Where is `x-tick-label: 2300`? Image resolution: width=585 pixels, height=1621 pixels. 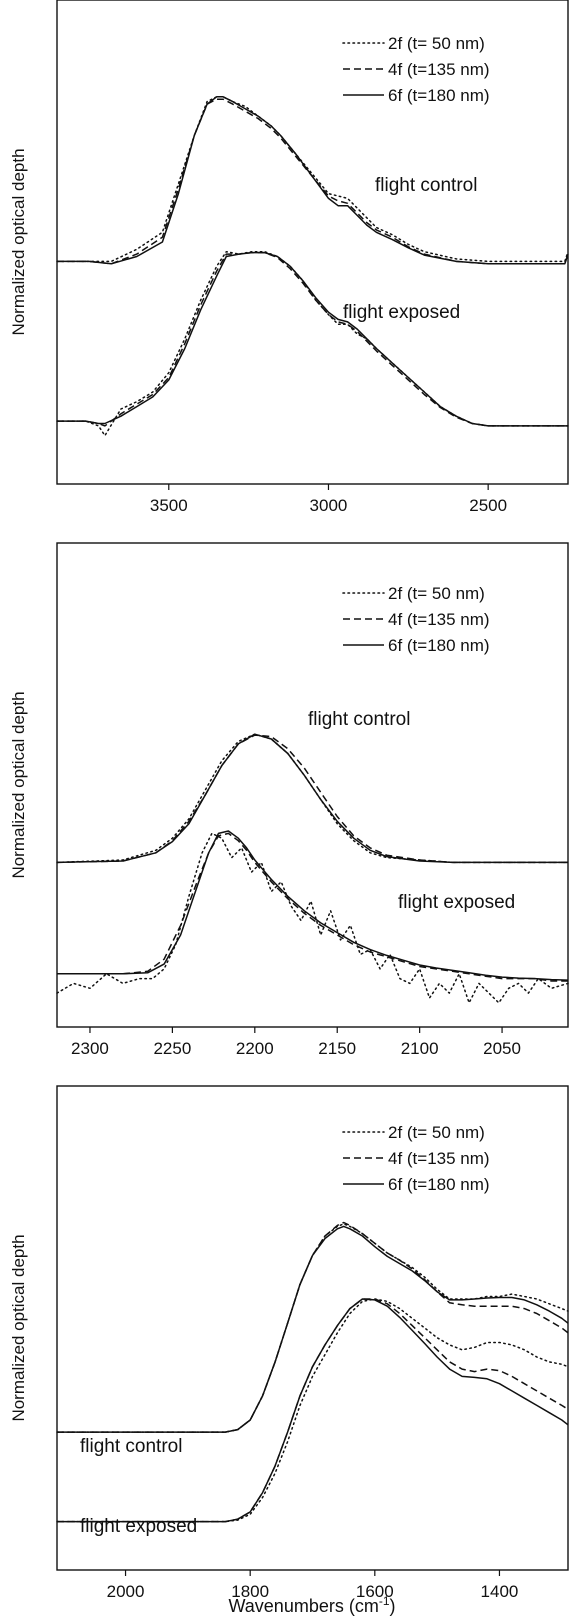
x-tick-label: 2300 is located at coordinates (90, 1048).